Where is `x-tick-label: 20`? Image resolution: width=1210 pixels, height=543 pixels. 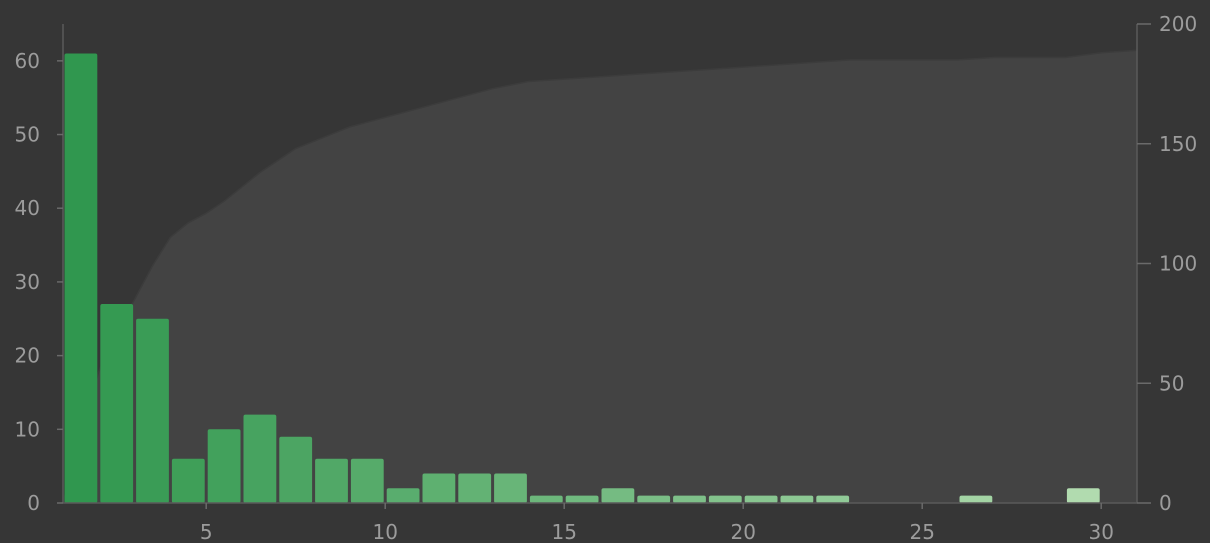 x-tick-label: 20 is located at coordinates (742, 531).